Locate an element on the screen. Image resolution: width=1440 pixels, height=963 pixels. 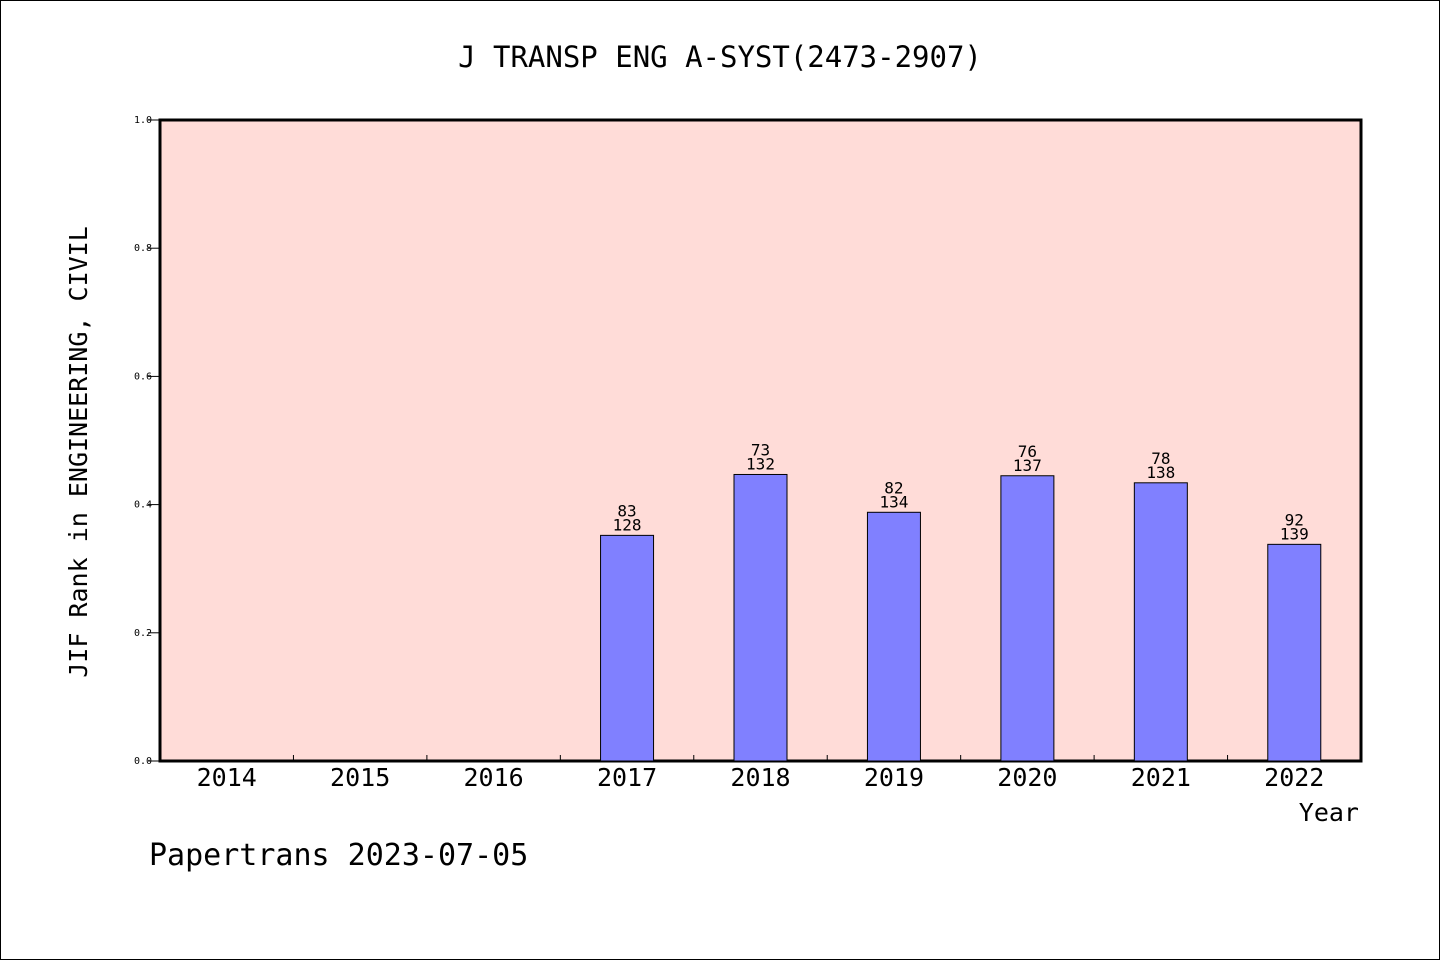
y-tick-label: 0.6 is located at coordinates (143, 376).